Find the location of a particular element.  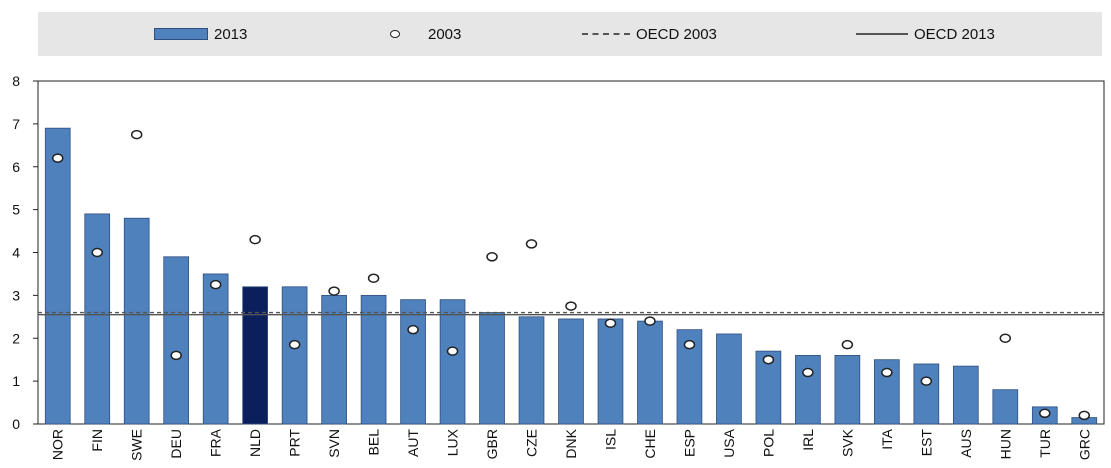

x-tick-label: FRA is located at coordinates (216, 442).